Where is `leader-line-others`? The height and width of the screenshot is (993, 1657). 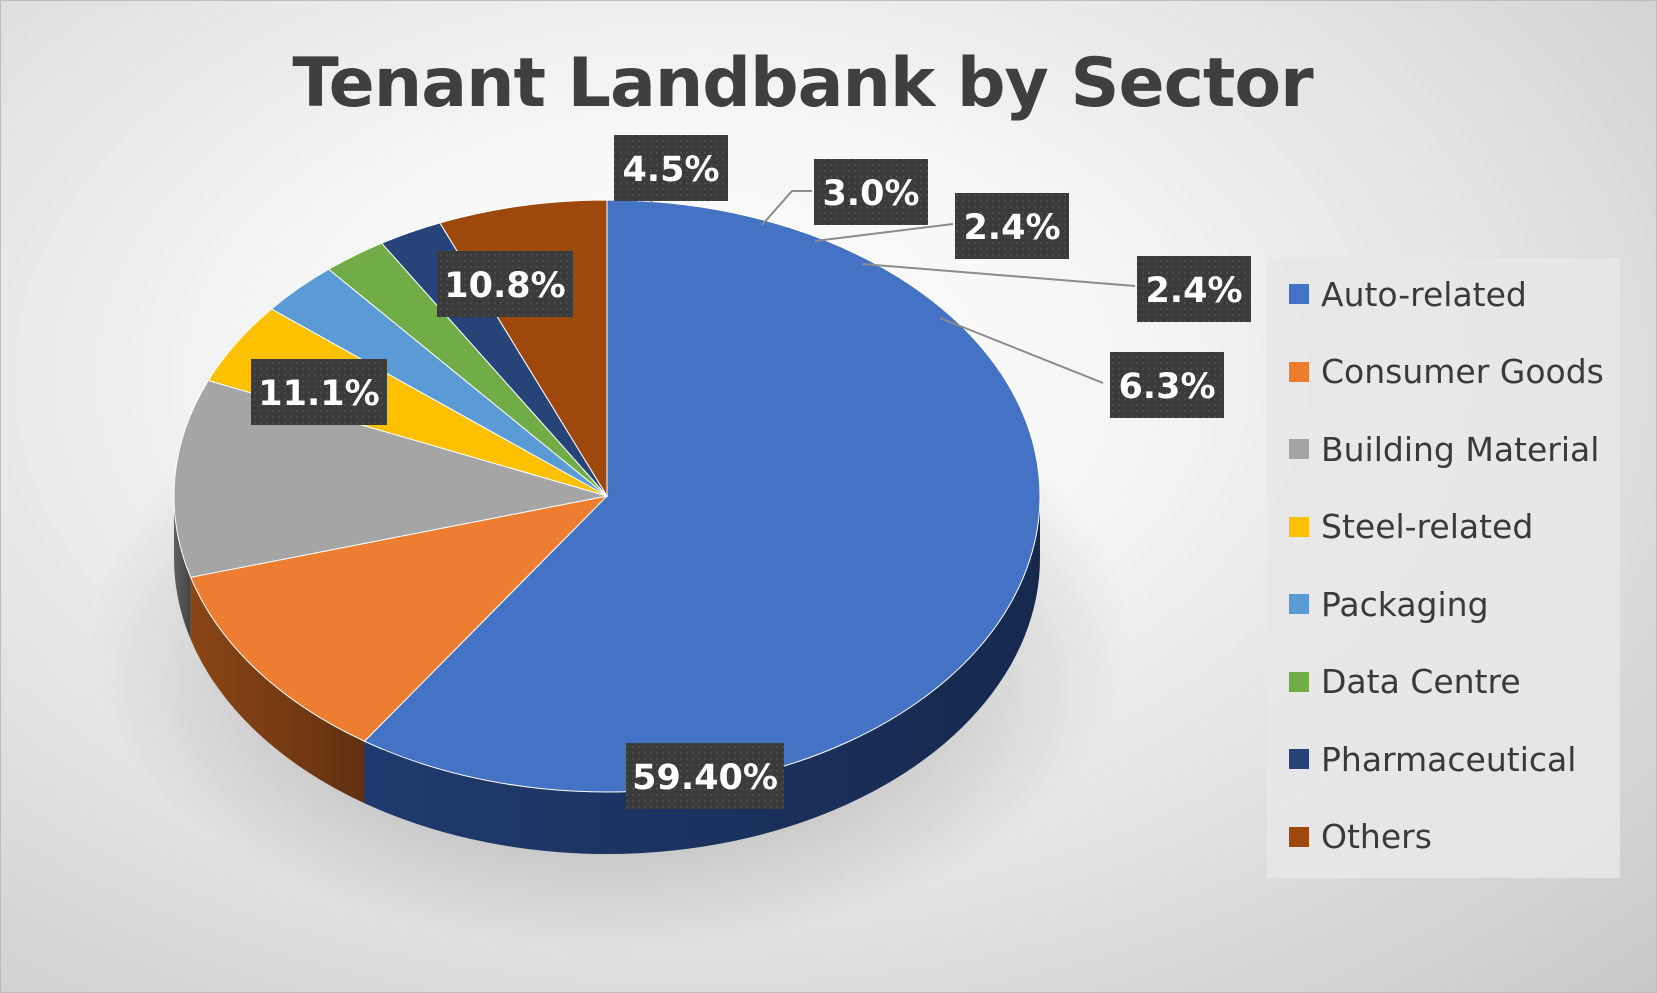 leader-line-others is located at coordinates (1021, 350).